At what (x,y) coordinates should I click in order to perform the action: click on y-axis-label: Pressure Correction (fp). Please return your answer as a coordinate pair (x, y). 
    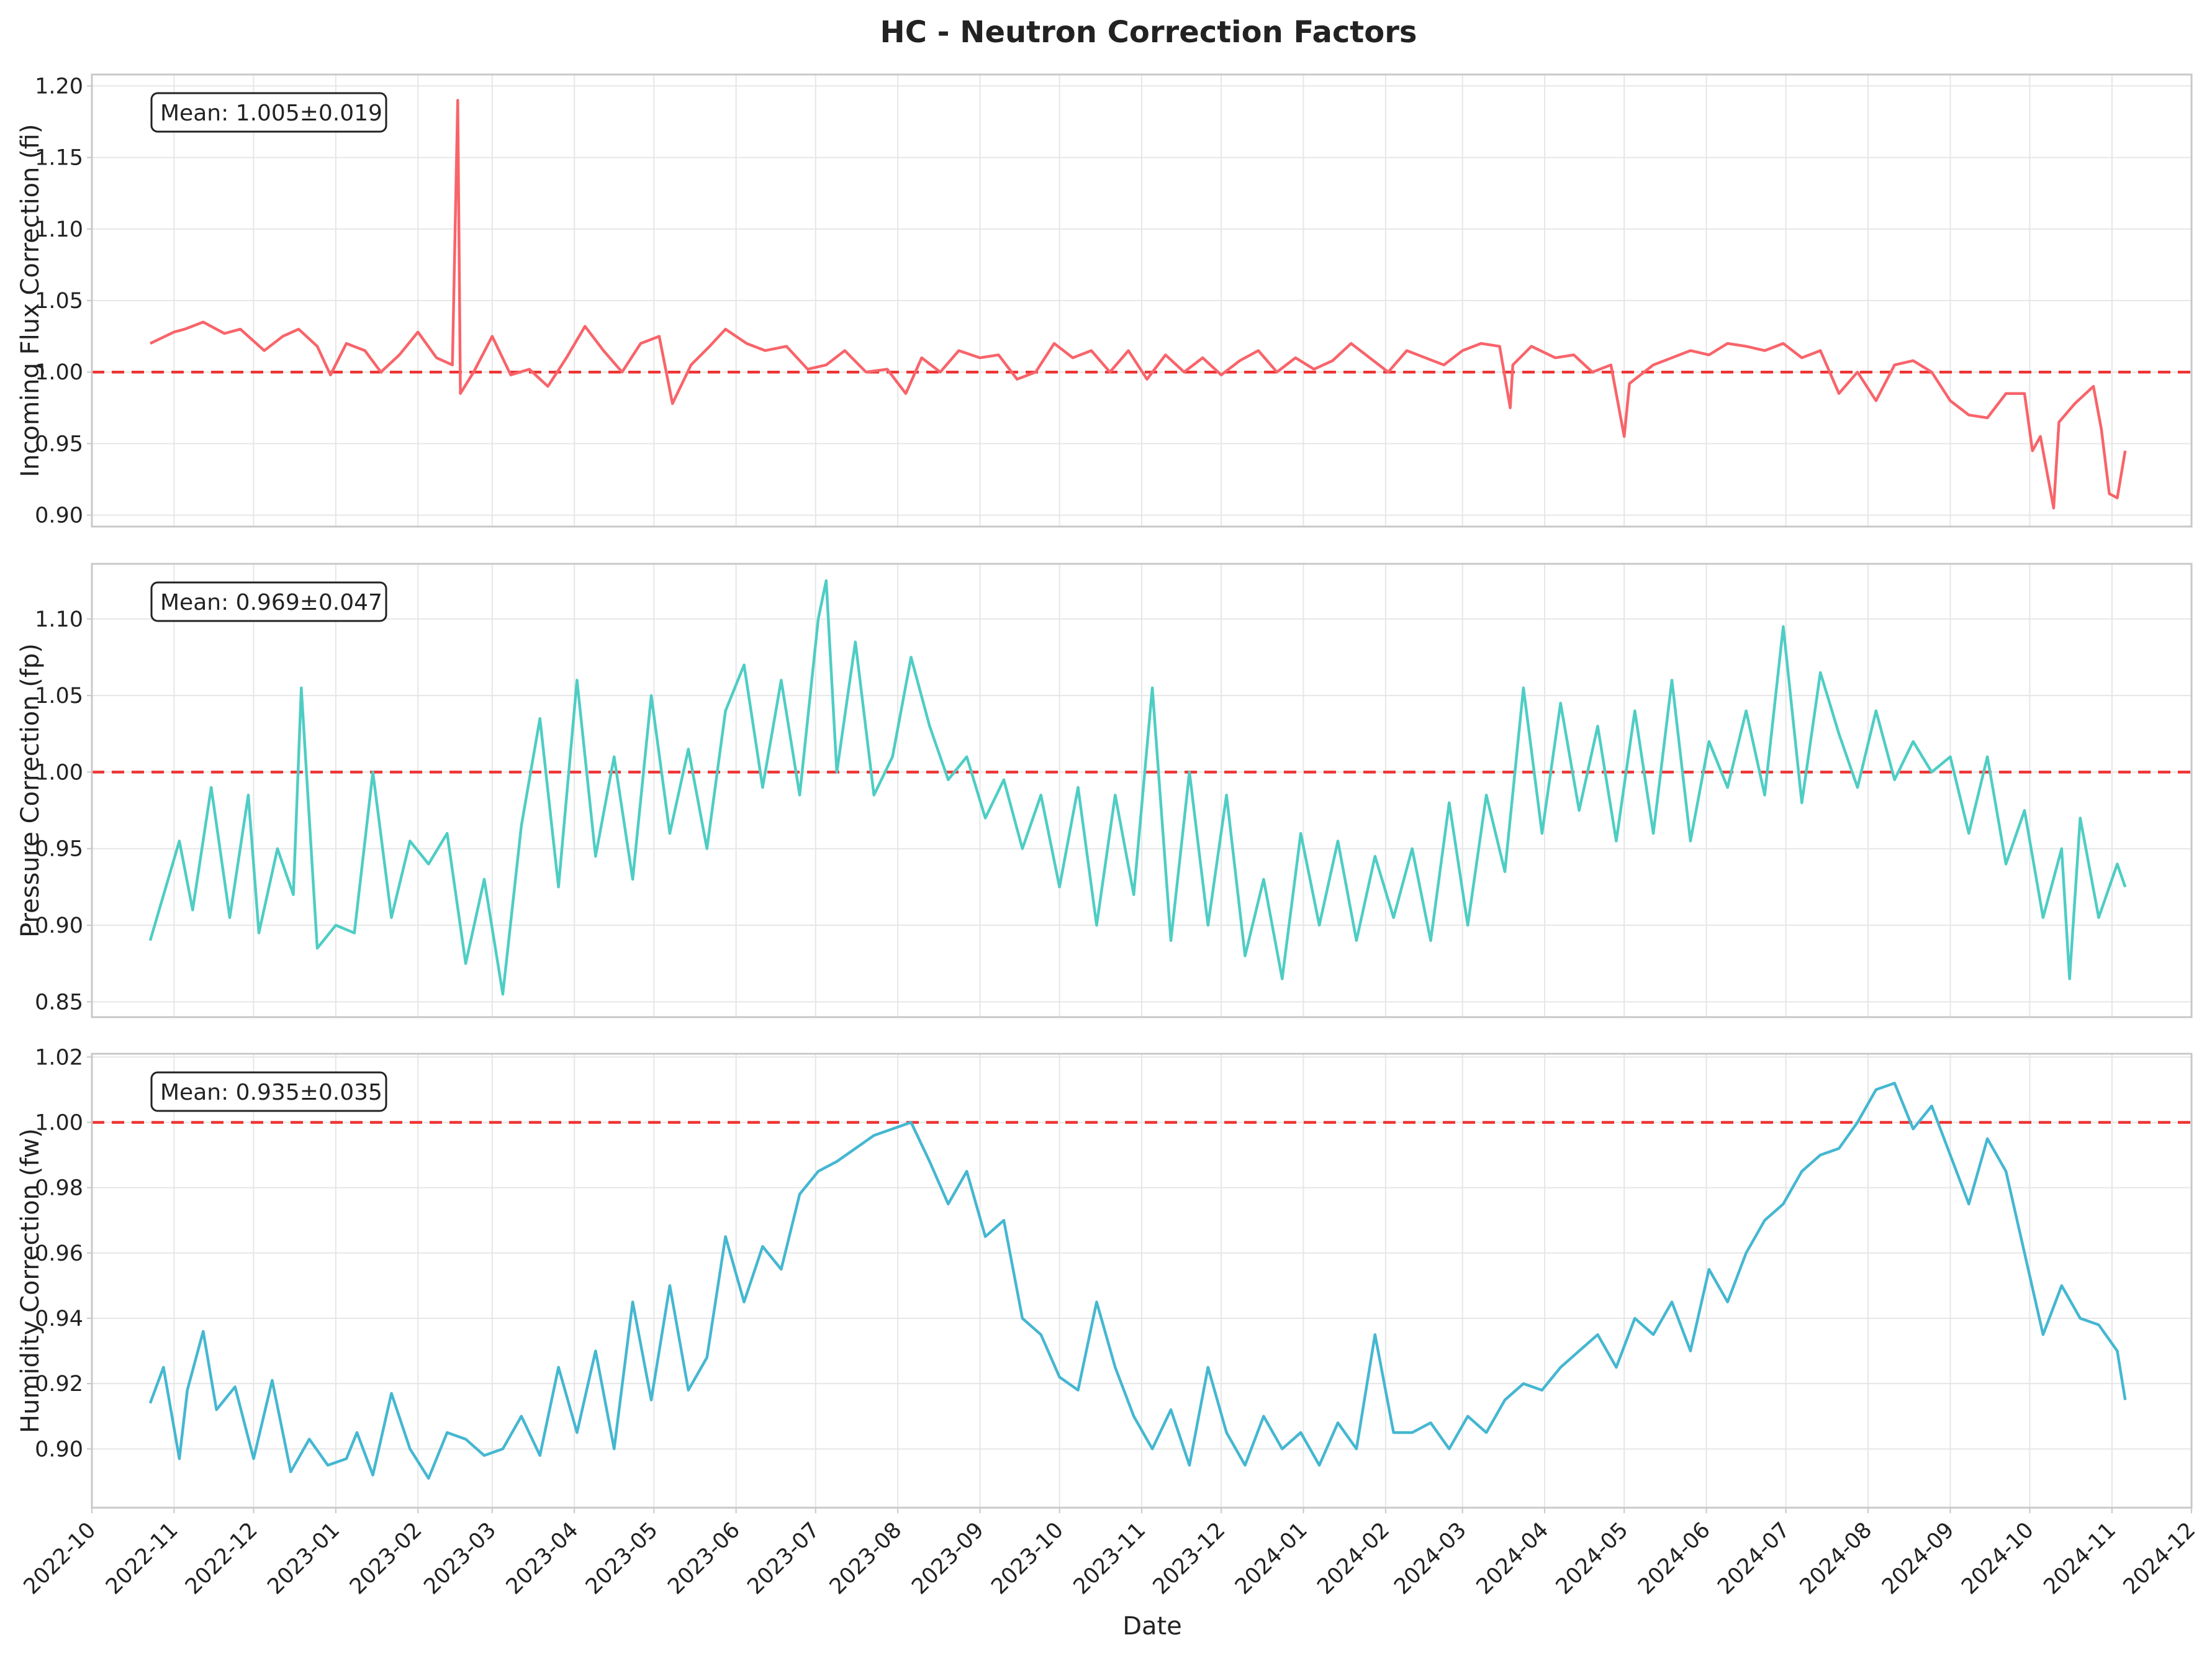
    Looking at the image, I should click on (30, 790).